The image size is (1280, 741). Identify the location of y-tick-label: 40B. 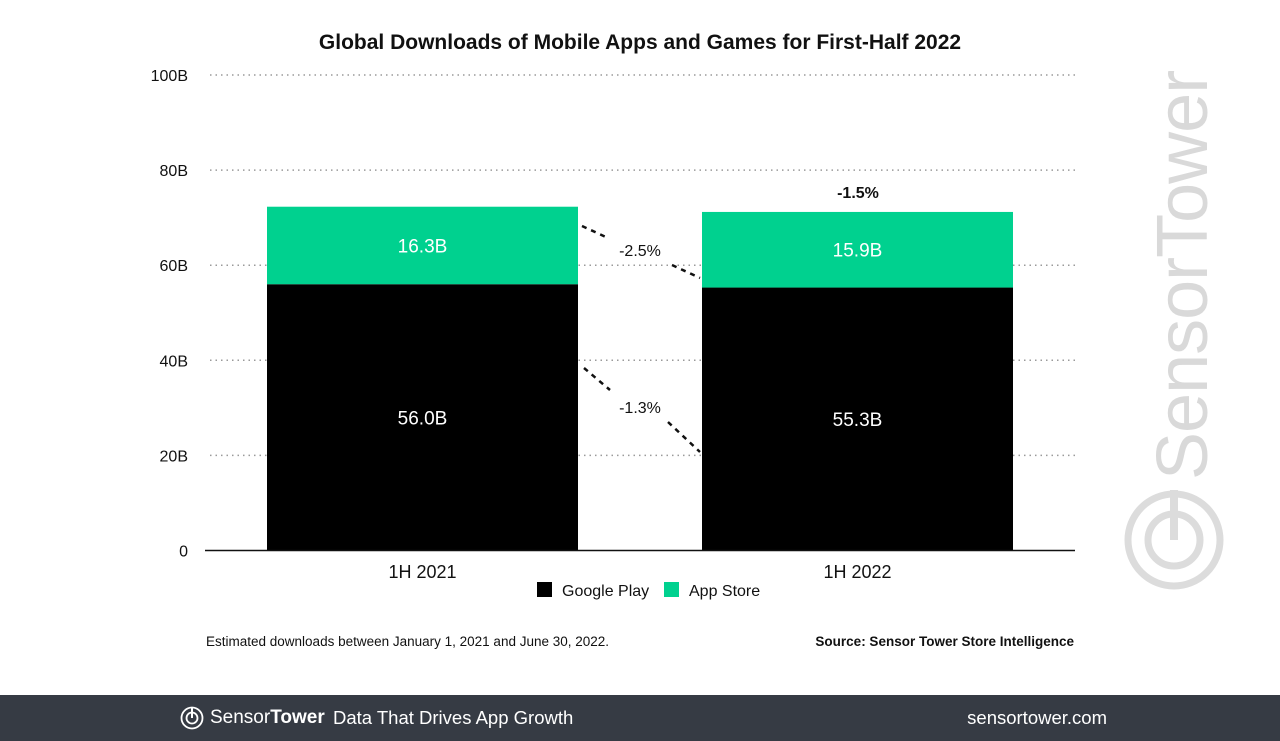
(174, 361).